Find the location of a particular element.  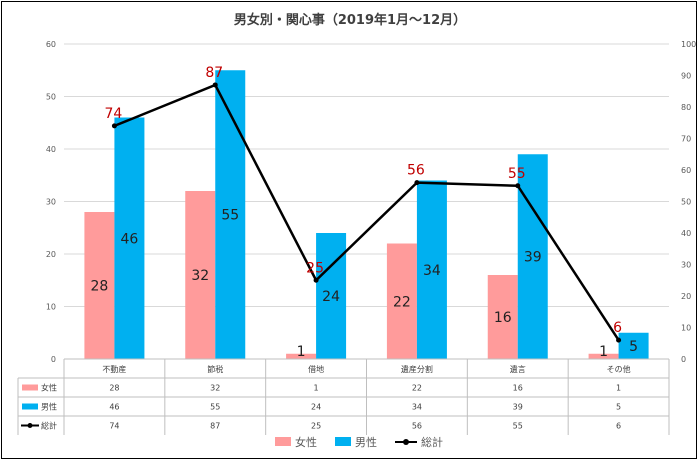

table-cell: 87 is located at coordinates (215, 426).